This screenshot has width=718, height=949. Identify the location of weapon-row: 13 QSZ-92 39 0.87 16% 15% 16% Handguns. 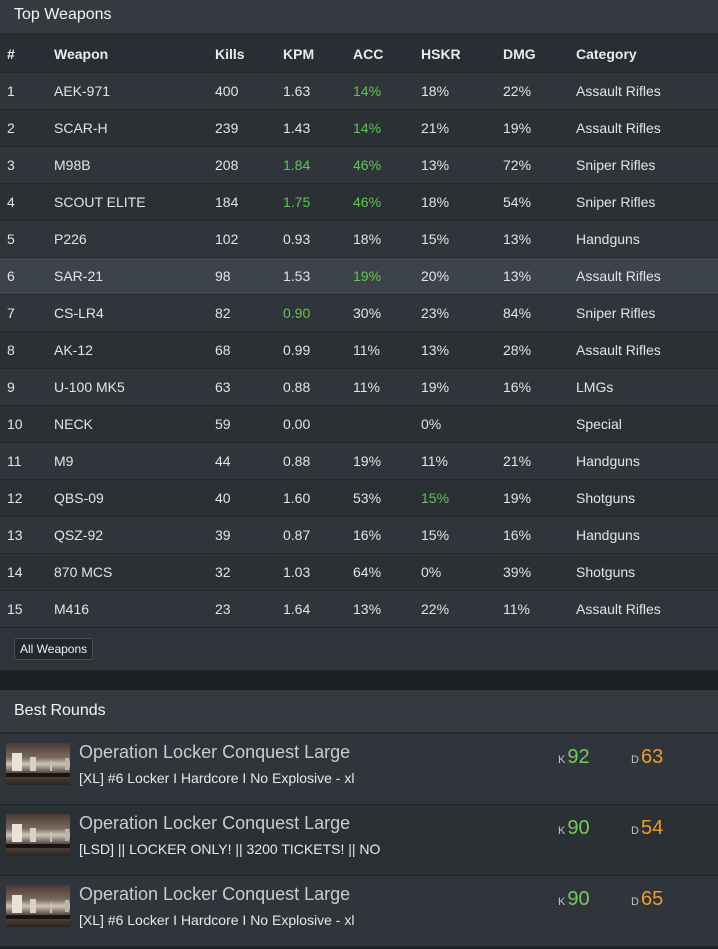
(359, 535).